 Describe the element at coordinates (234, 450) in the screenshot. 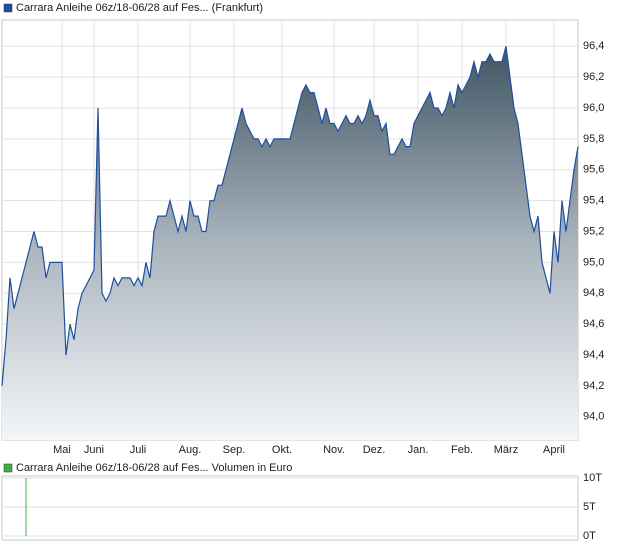

I see `x-tick-label: Sep.` at that location.